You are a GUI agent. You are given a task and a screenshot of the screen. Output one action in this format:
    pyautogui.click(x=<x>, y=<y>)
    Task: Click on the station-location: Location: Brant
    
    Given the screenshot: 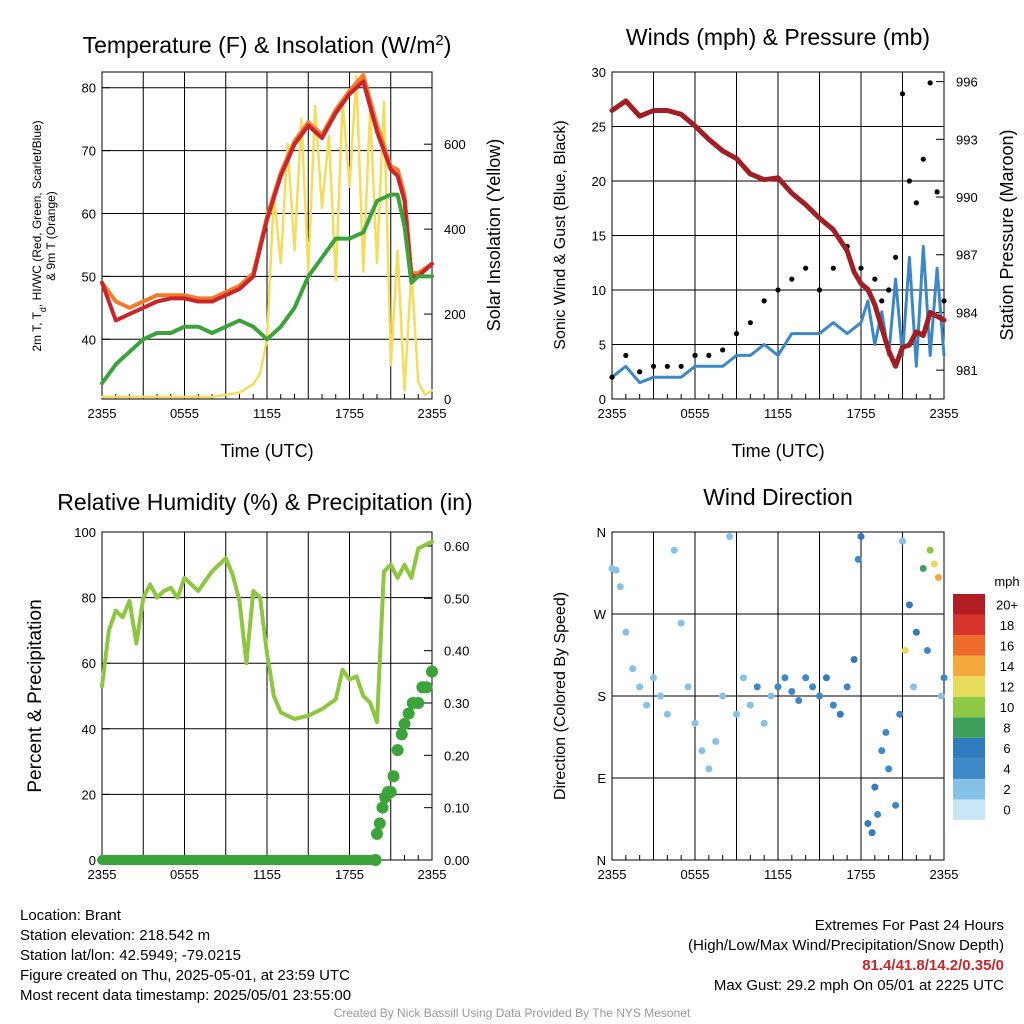 What is the action you would take?
    pyautogui.click(x=70, y=915)
    